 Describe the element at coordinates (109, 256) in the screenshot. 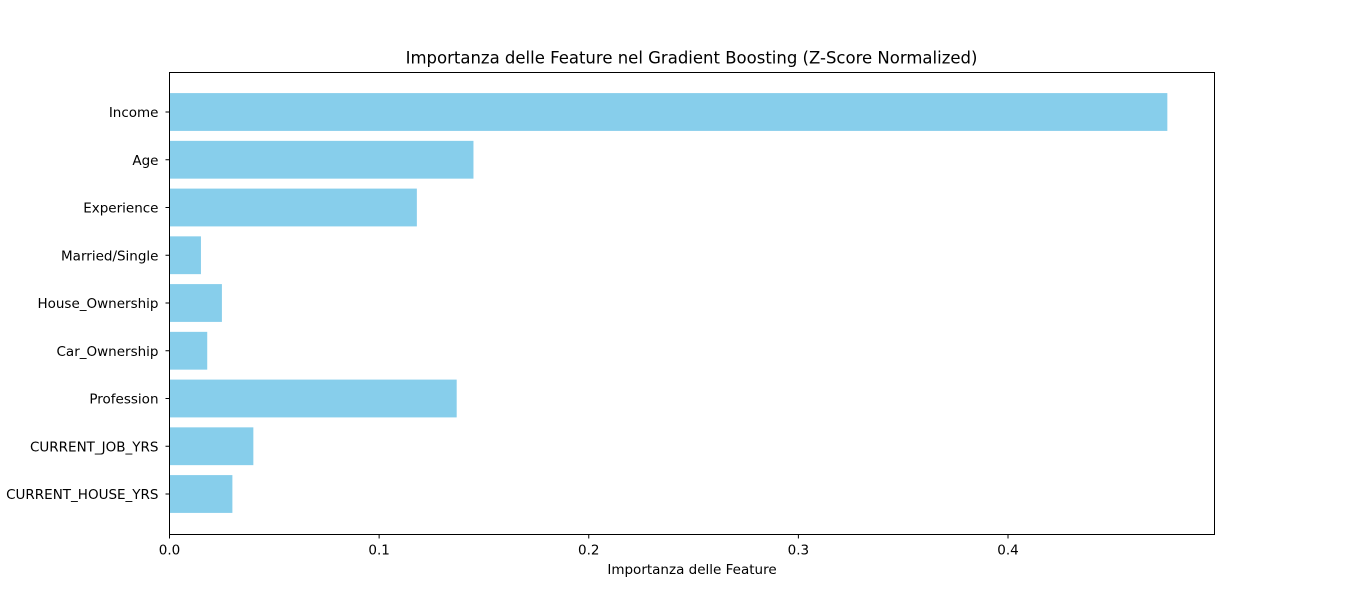

I see `y-tick-label: Married/Single` at that location.